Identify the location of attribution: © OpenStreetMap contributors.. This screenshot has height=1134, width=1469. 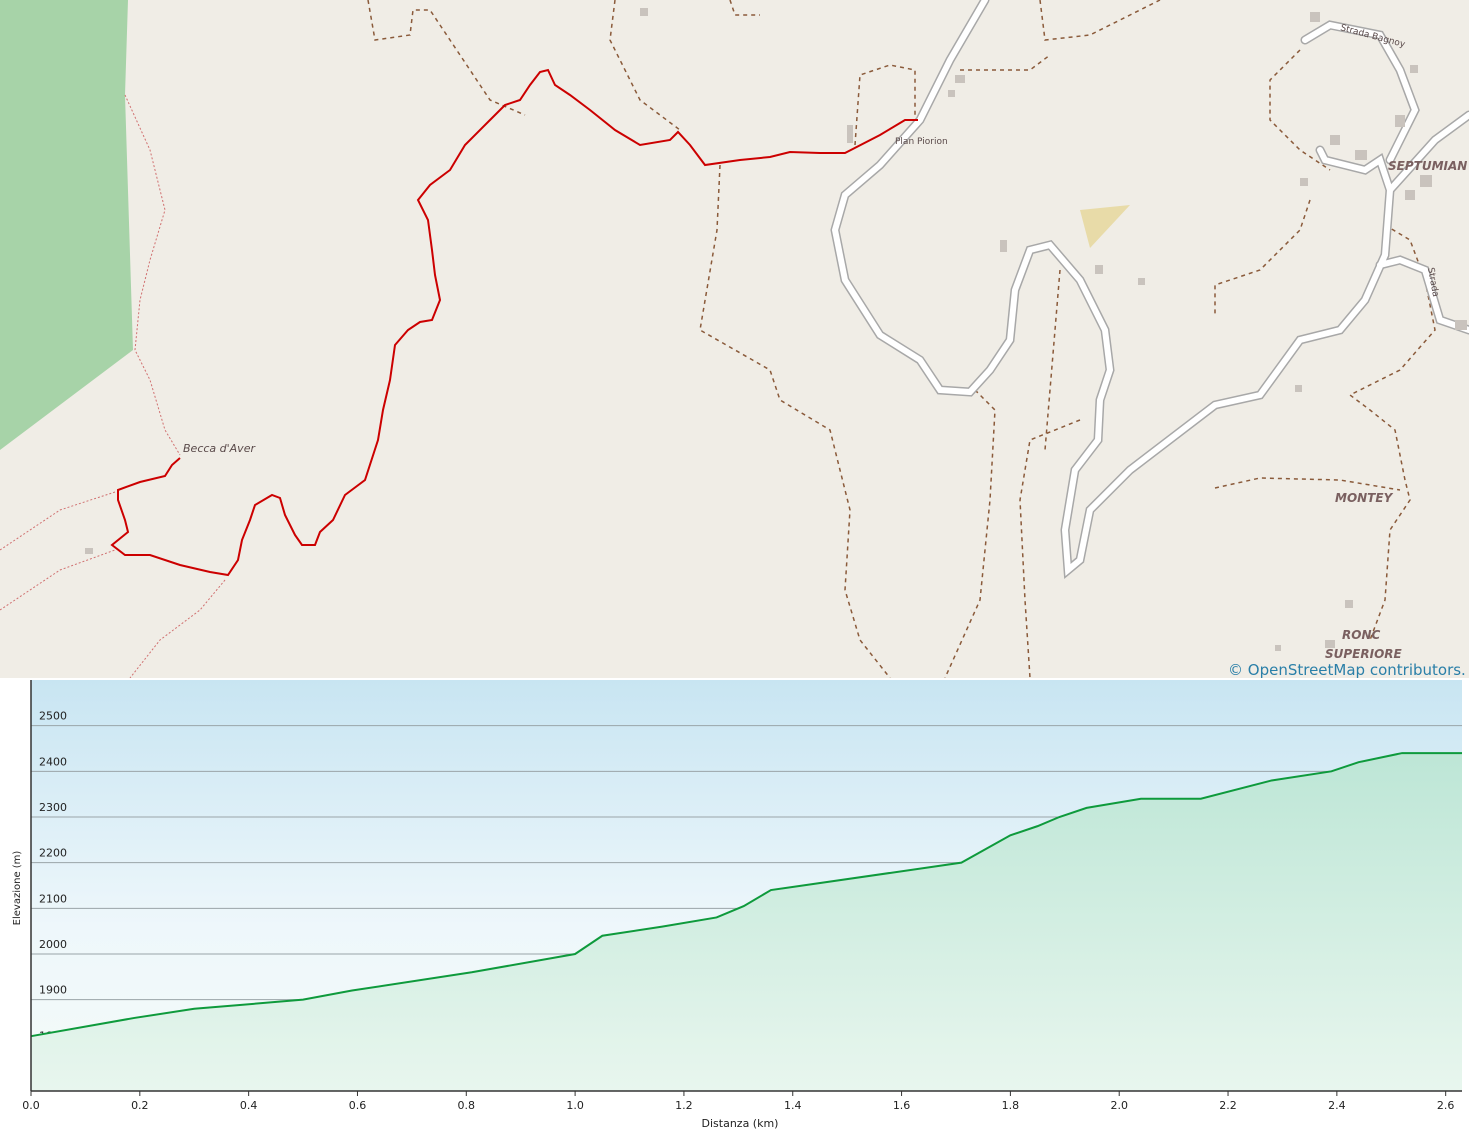
(1347, 670).